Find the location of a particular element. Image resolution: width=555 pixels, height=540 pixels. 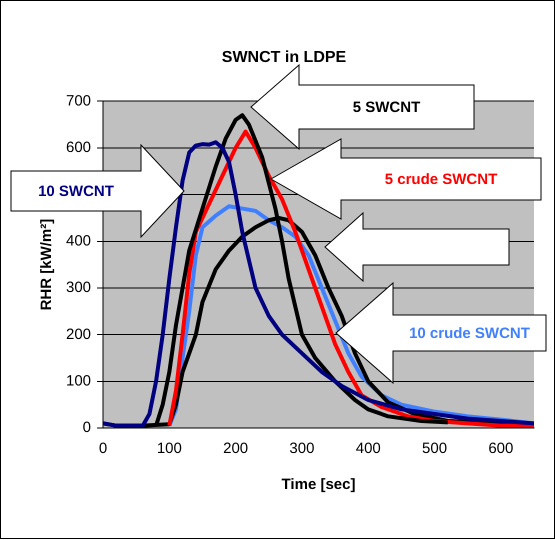

y-tick-label: 200 is located at coordinates (79, 334).